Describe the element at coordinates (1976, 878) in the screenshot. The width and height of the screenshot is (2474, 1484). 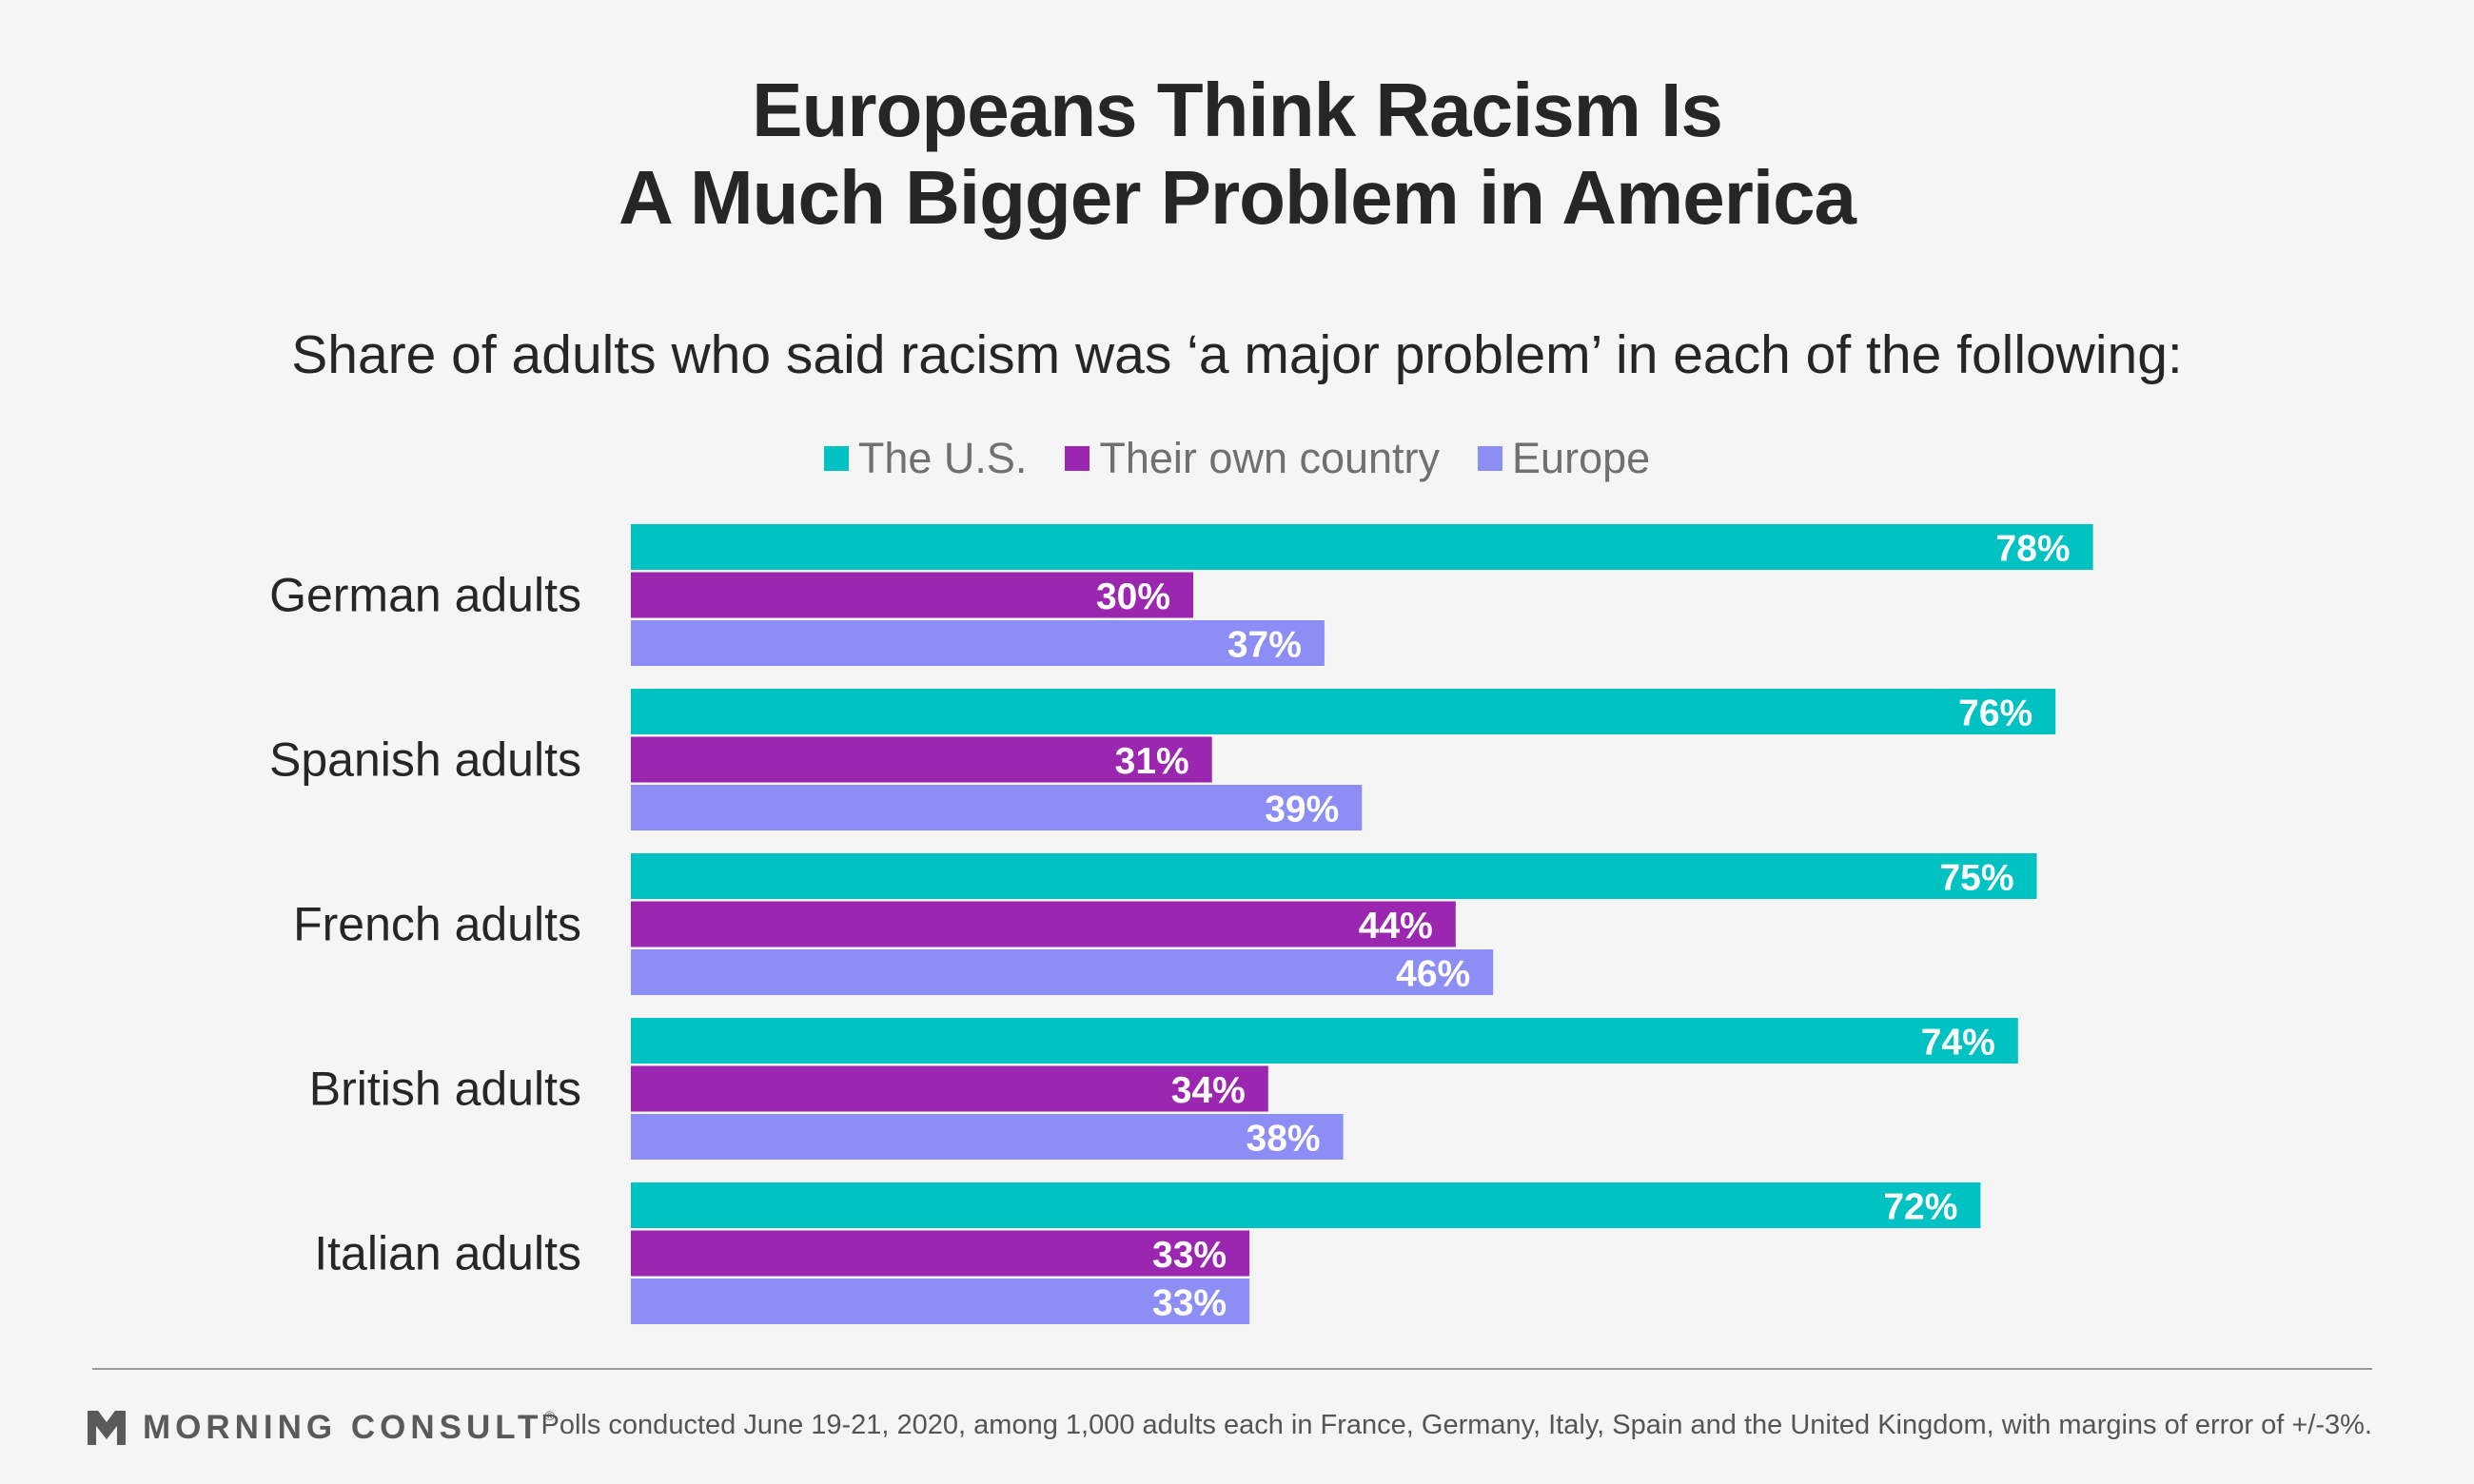
I see `bar-value-label: 75%` at that location.